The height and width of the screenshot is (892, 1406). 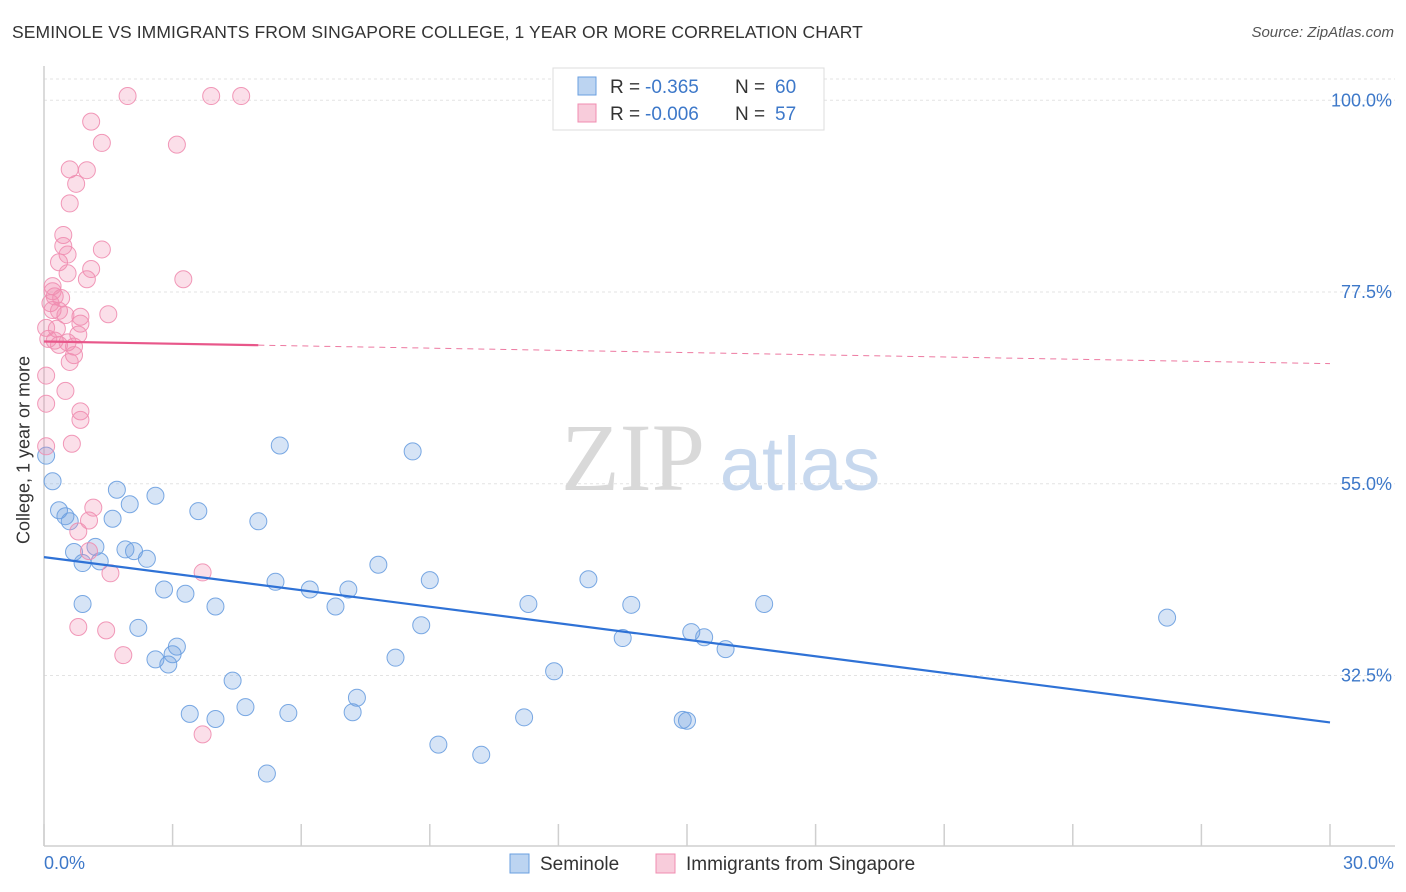 I want to click on r-value: -0.365, so click(x=672, y=87).